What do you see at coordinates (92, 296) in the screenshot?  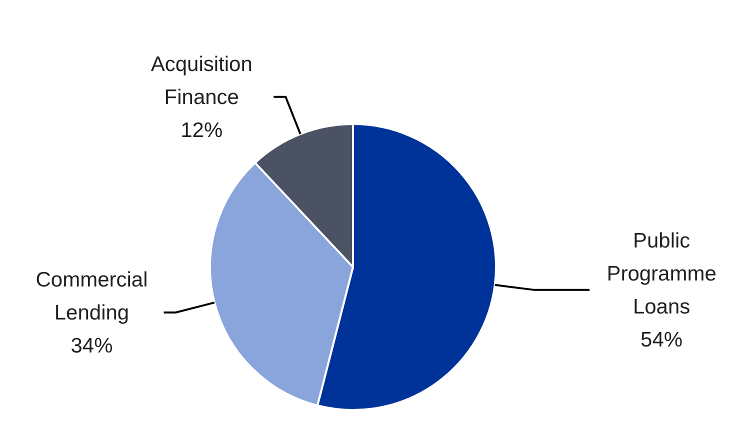 I see `slice-label: Commercial Lending` at bounding box center [92, 296].